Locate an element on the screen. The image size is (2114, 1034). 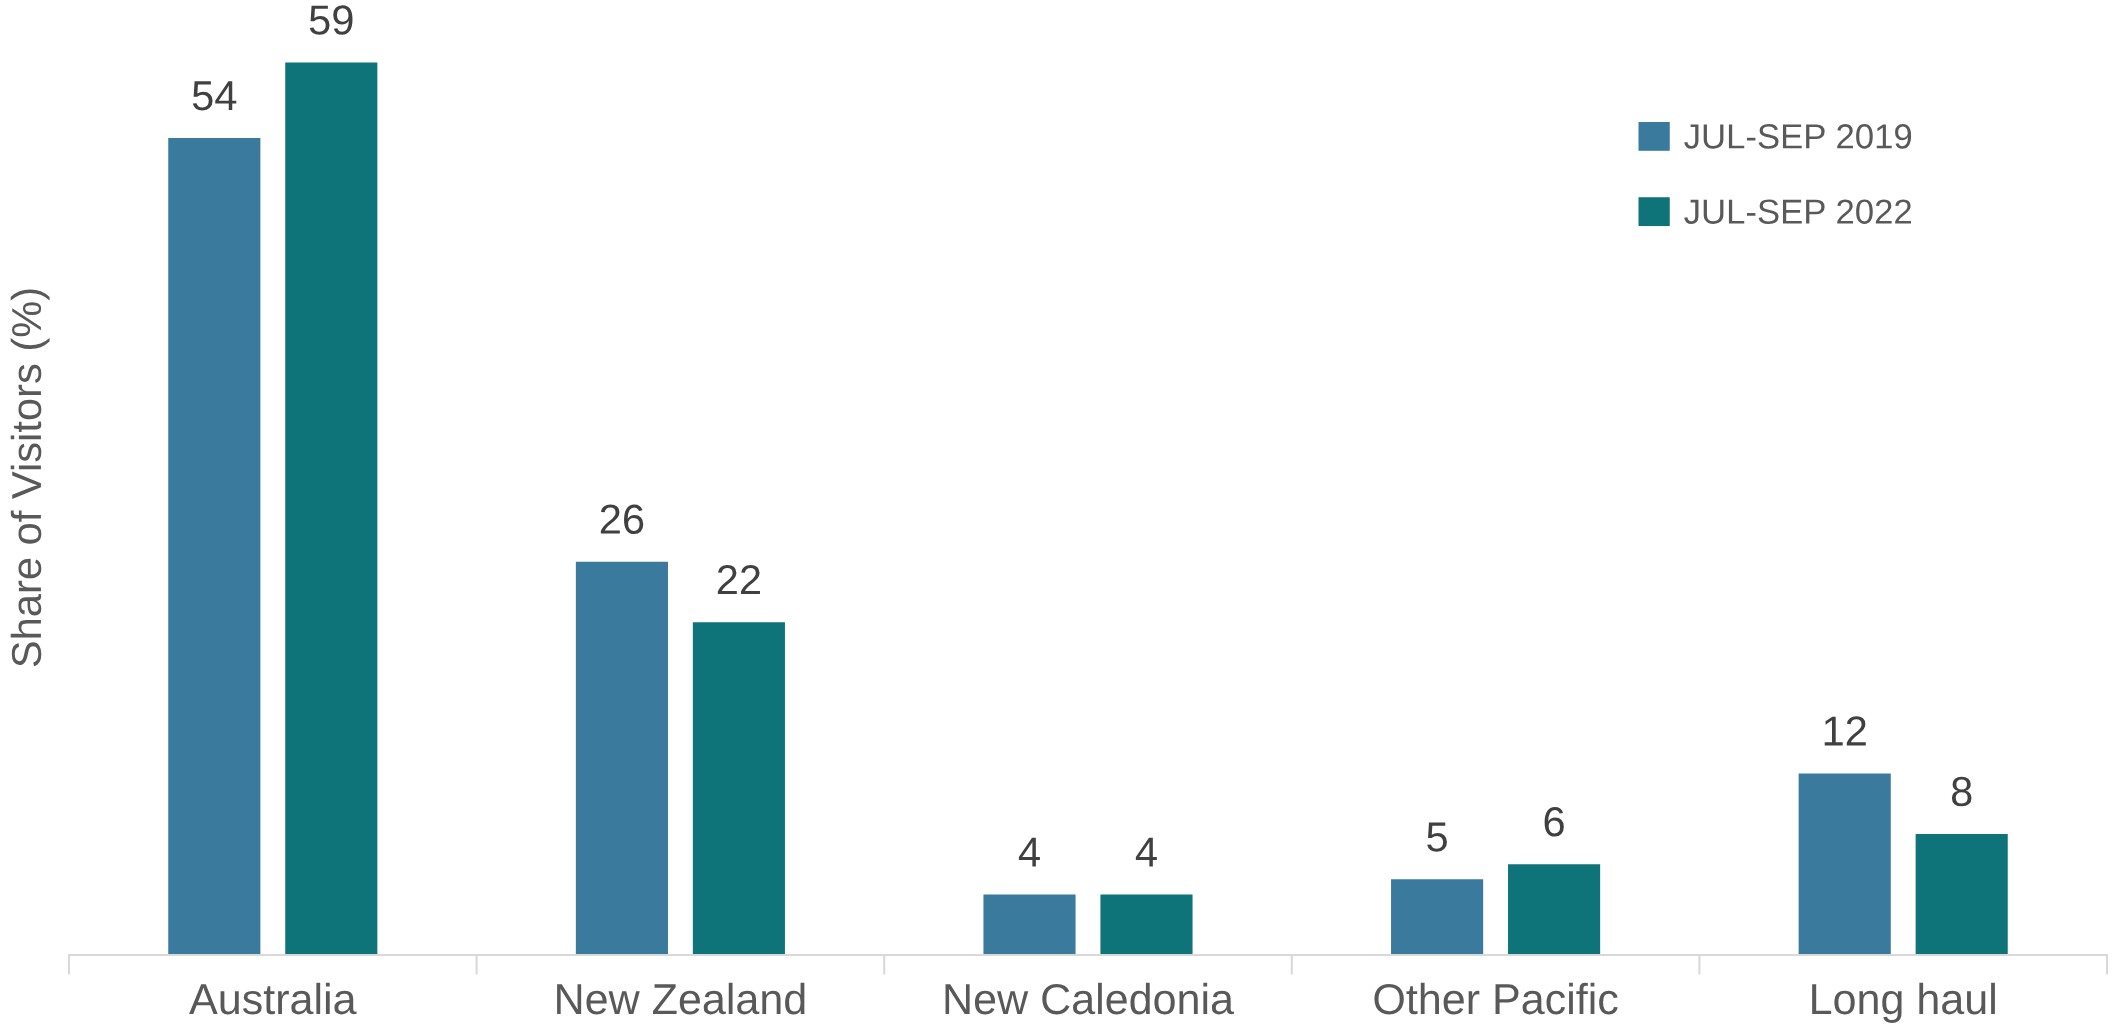
data-label: 6 is located at coordinates (1554, 822).